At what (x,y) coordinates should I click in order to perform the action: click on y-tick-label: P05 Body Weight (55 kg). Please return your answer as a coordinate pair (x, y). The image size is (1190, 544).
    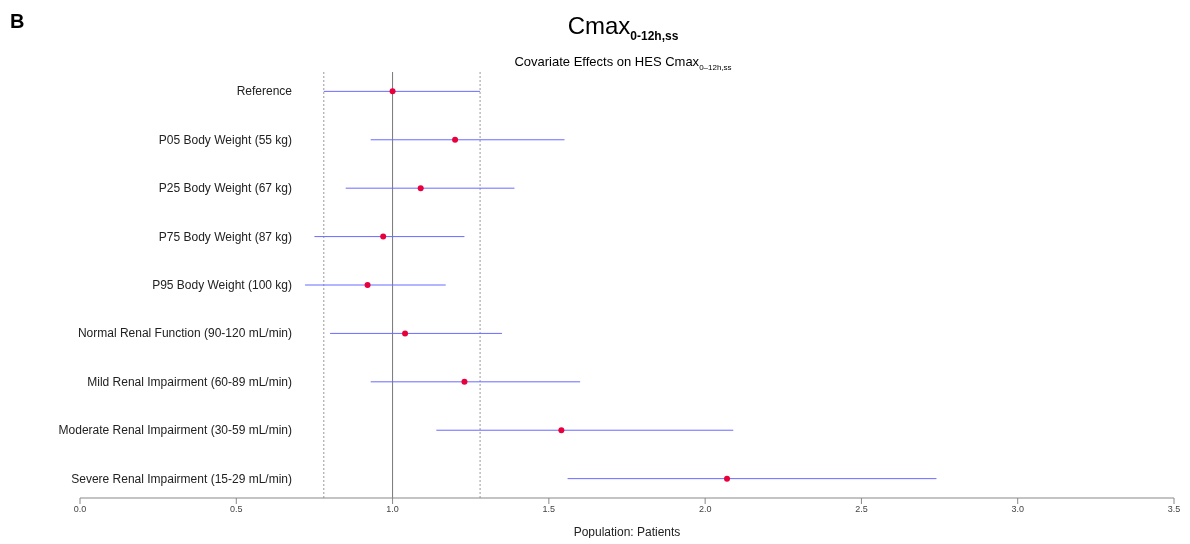
    Looking at the image, I should click on (225, 139).